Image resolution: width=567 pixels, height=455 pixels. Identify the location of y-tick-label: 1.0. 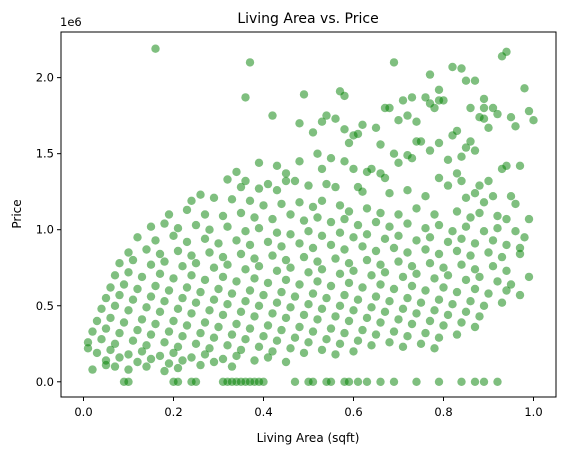
(45, 230).